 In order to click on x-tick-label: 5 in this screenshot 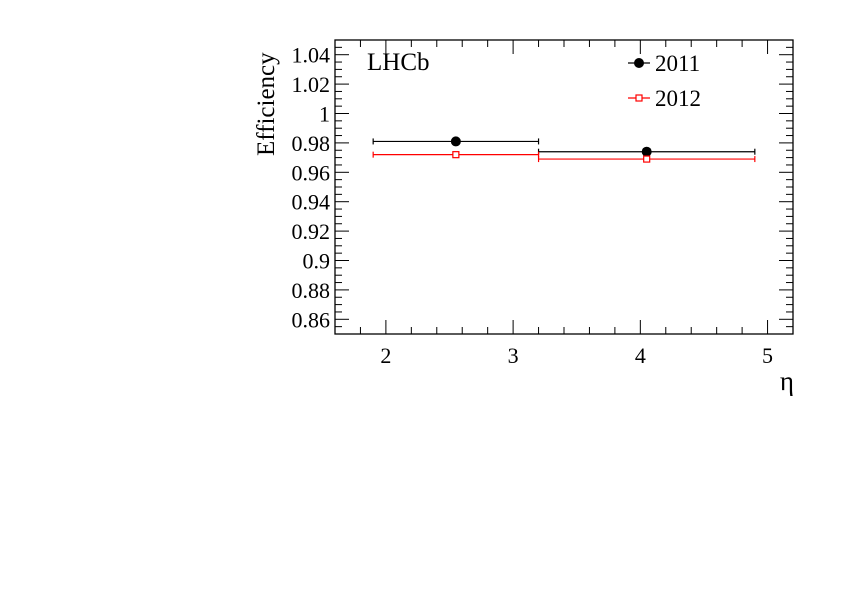, I will do `click(767, 355)`.